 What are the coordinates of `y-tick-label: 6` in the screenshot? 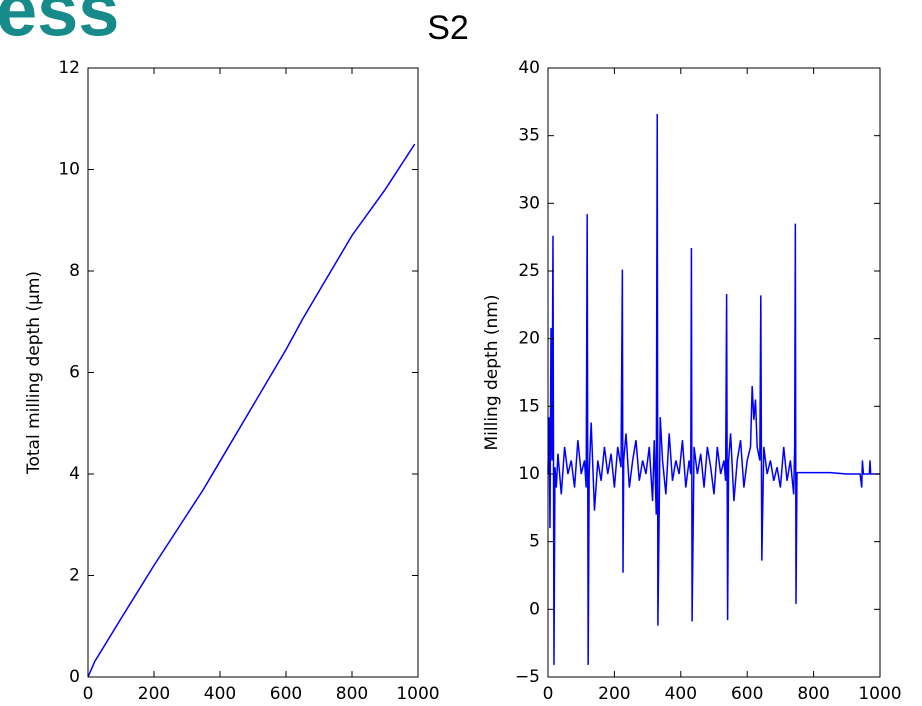 It's located at (74, 373).